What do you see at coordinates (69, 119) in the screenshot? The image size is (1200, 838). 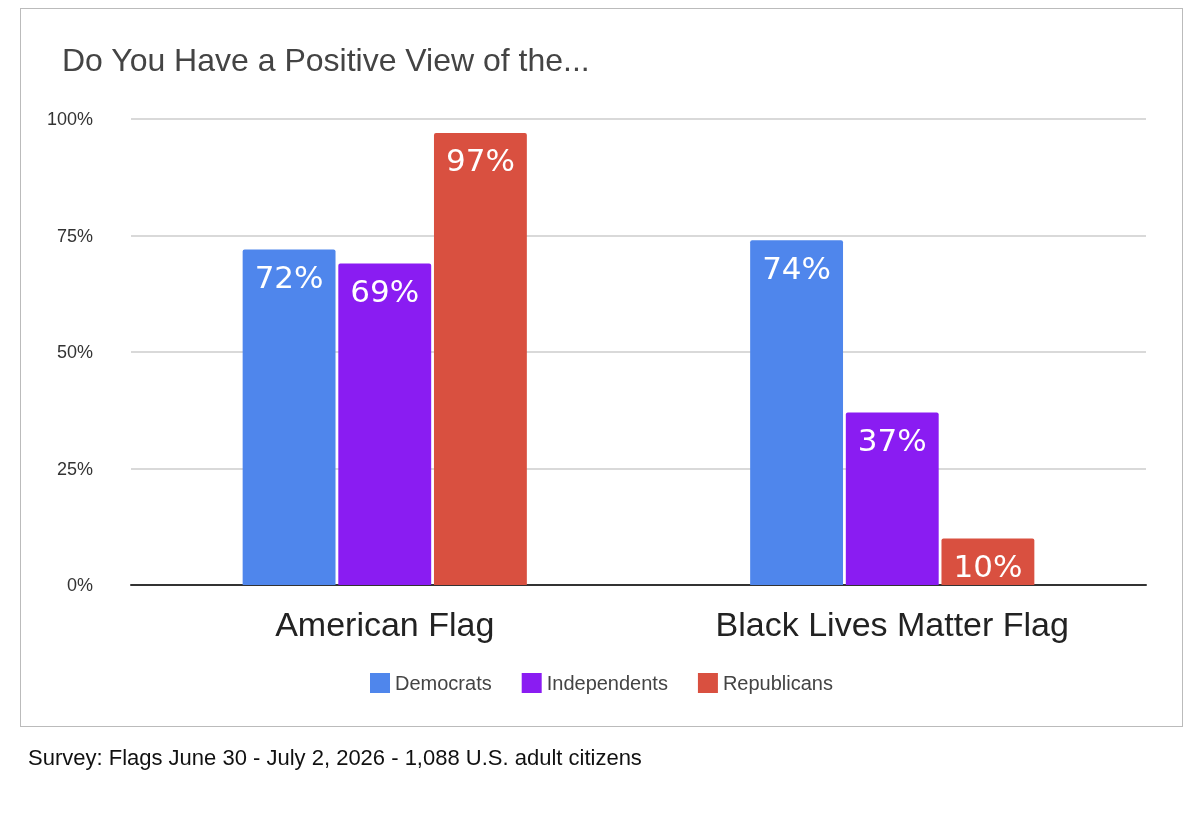 I see `y-tick-label: 100%` at bounding box center [69, 119].